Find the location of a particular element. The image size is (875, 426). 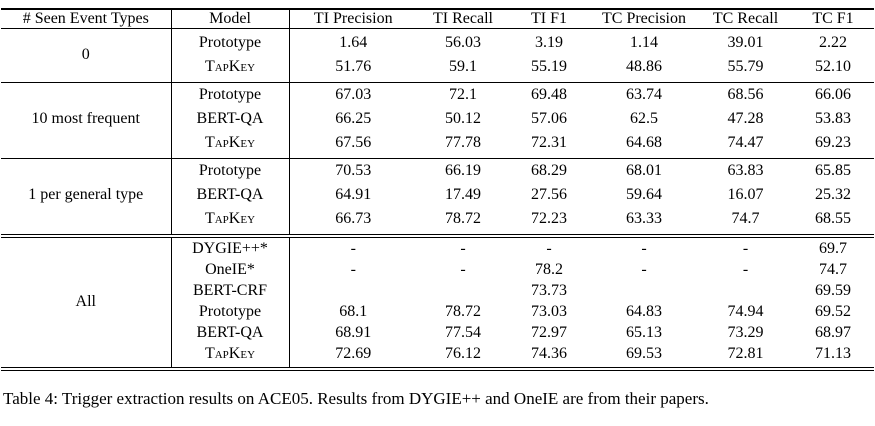

metric-value-cell: 72.31 is located at coordinates (549, 142).